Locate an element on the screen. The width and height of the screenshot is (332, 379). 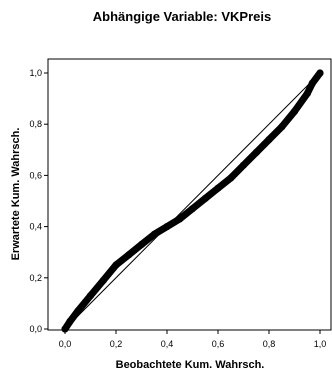
x-tick-label: 0,8 is located at coordinates (269, 344).